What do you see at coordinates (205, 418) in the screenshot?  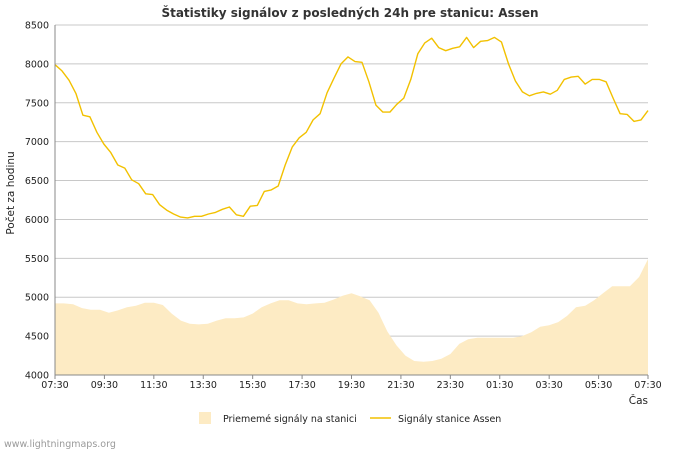 I see `legend-swatch-area` at bounding box center [205, 418].